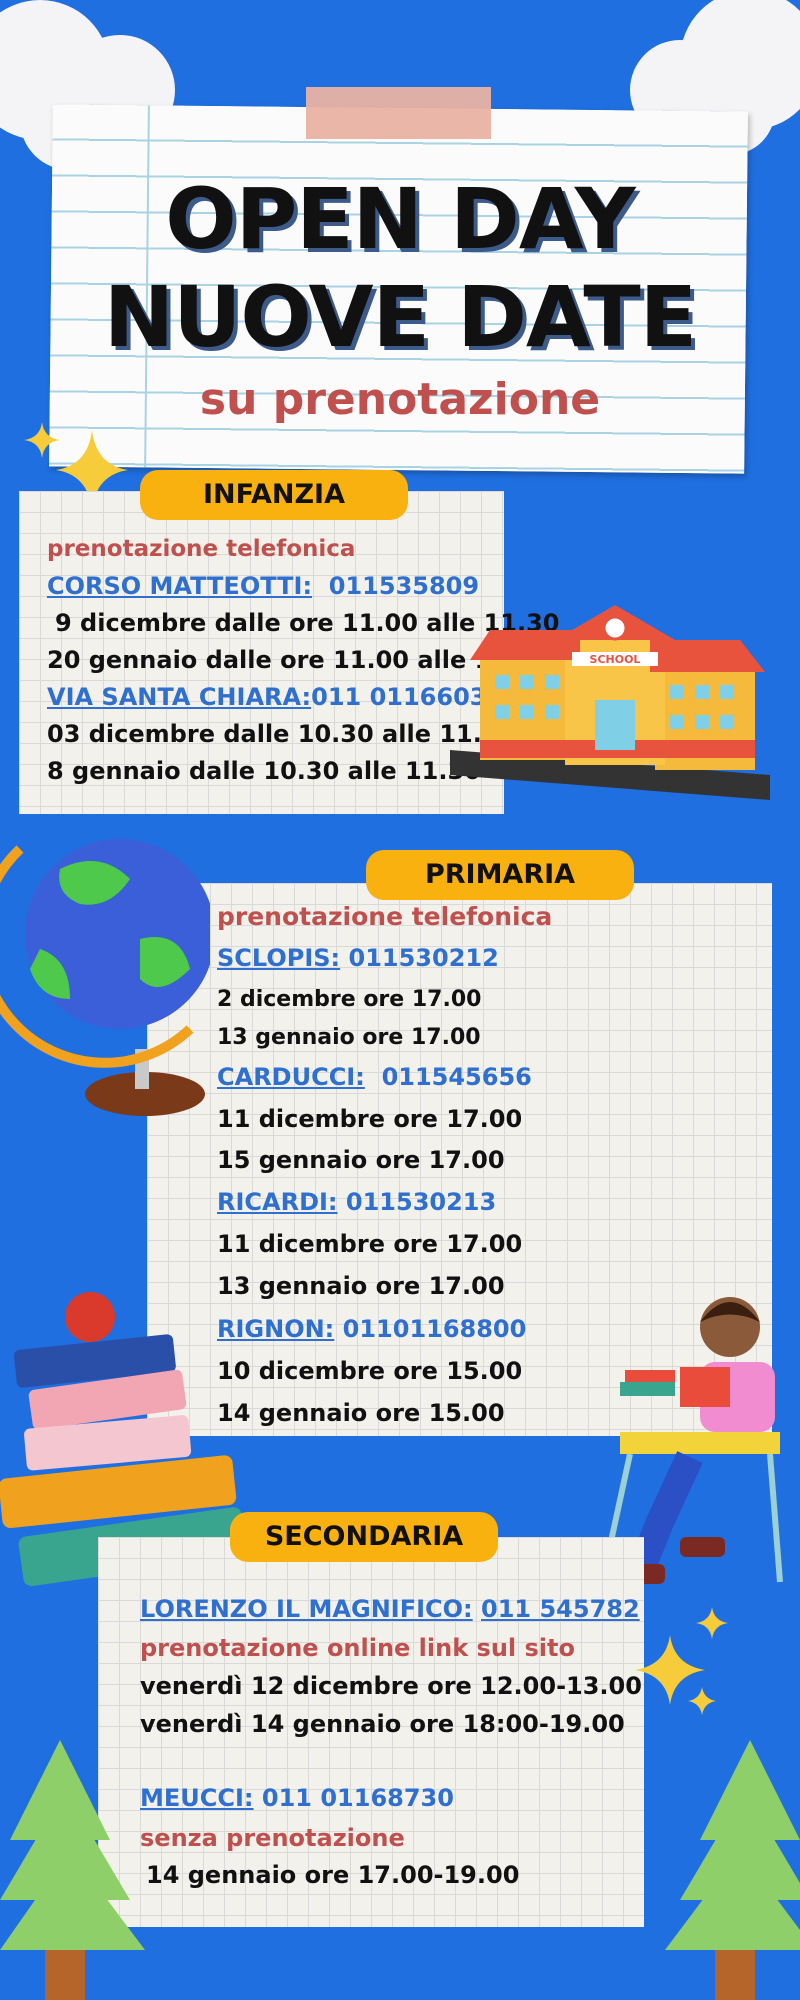 Image resolution: width=800 pixels, height=2000 pixels. I want to click on school-name-link: CARDUCCI:, so click(291, 1077).